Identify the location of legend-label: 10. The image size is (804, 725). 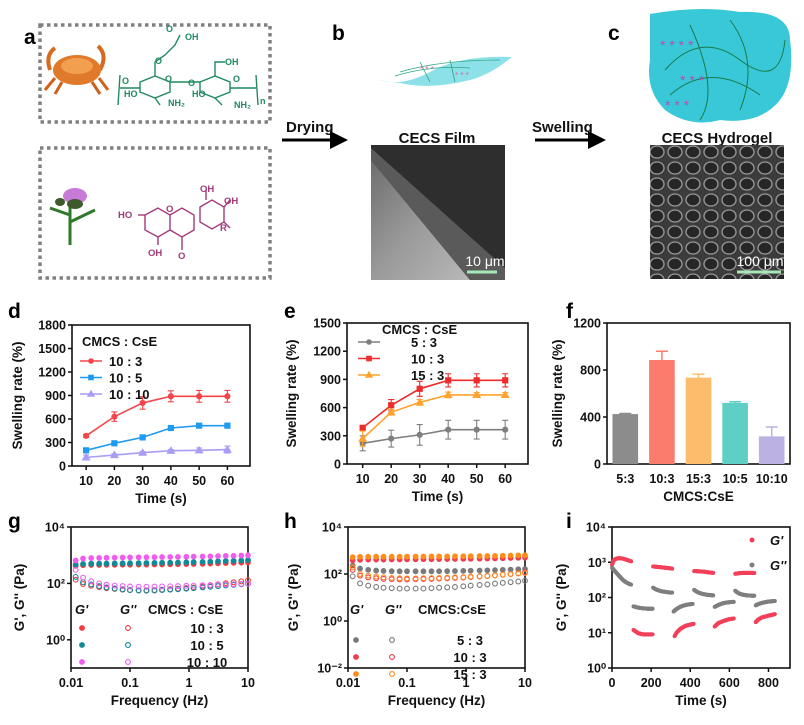
(129, 394).